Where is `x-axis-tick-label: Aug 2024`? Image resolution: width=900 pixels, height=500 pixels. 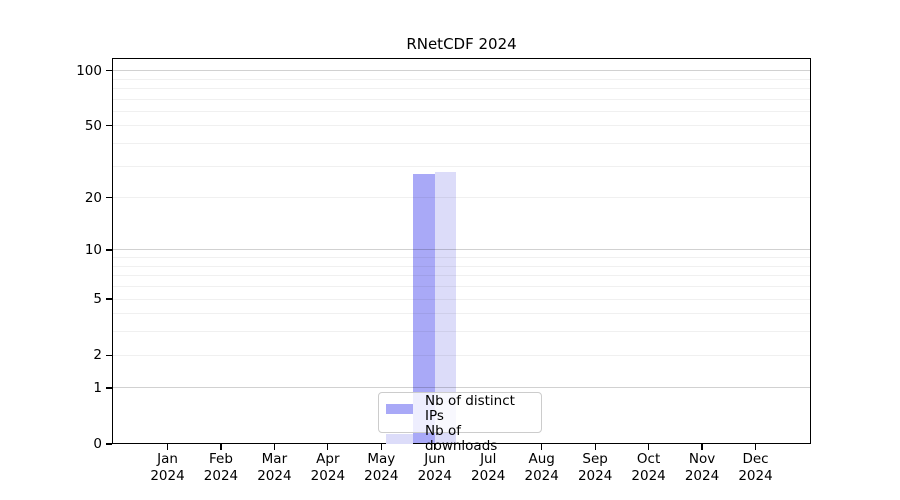
x-axis-tick-label: Aug 2024 is located at coordinates (541, 467).